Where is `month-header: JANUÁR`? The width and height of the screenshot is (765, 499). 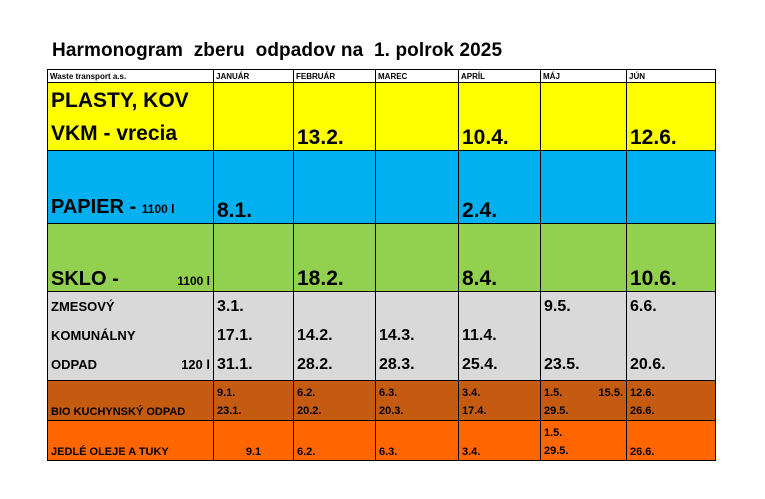
month-header: JANUÁR is located at coordinates (253, 76).